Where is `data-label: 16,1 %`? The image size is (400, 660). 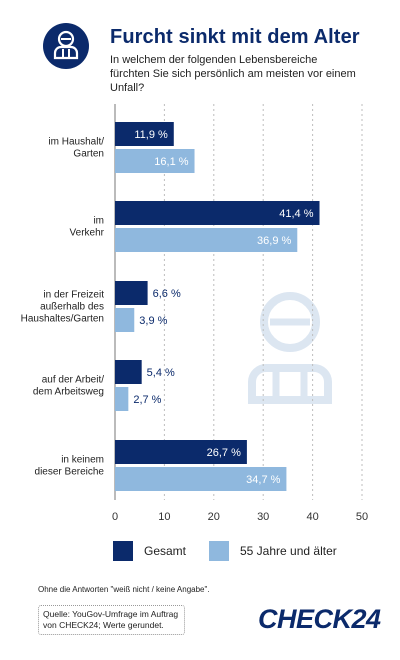
data-label: 16,1 % is located at coordinates (171, 162).